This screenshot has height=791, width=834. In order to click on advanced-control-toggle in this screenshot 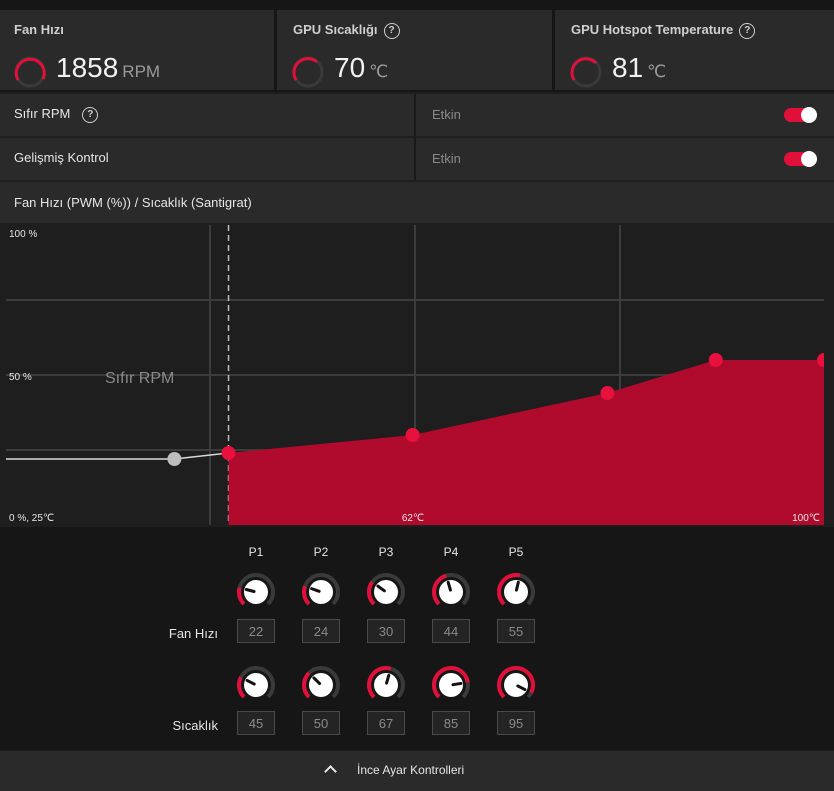, I will do `click(800, 159)`.